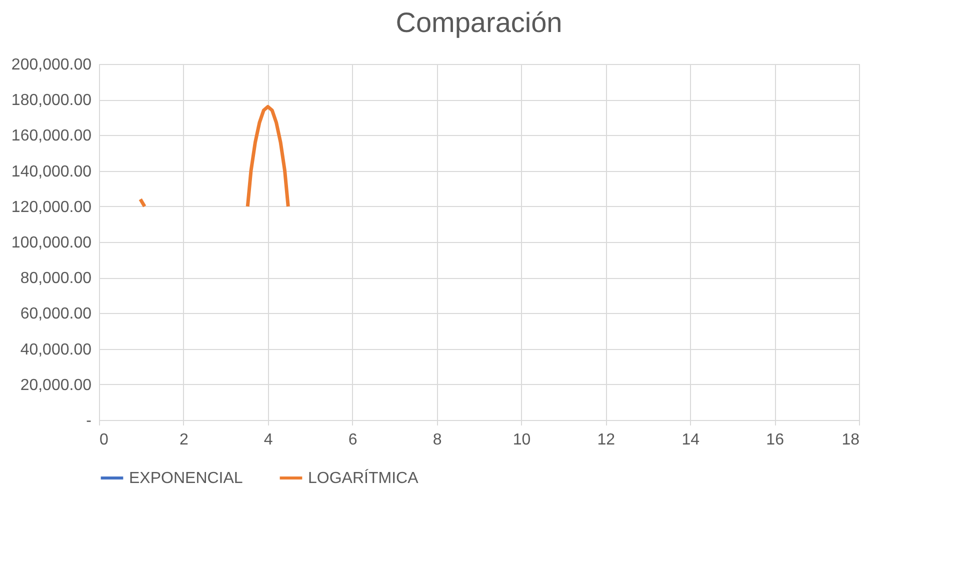  I want to click on x-tick-label: 6, so click(353, 440).